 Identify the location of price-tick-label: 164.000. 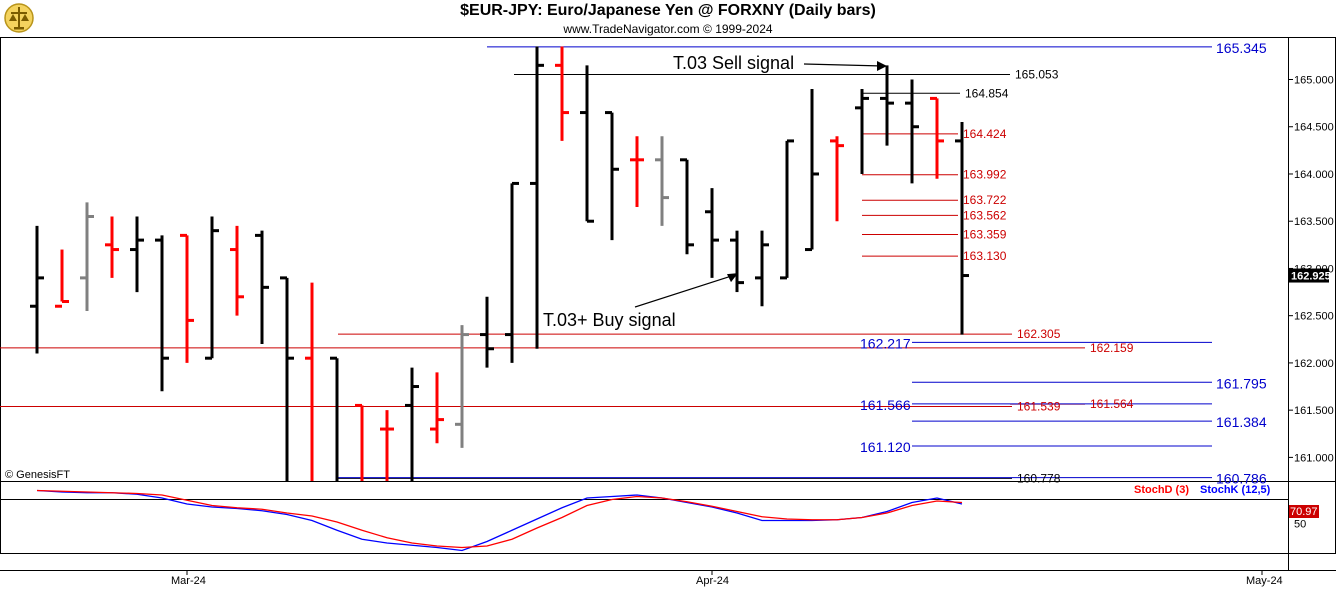
(1314, 175).